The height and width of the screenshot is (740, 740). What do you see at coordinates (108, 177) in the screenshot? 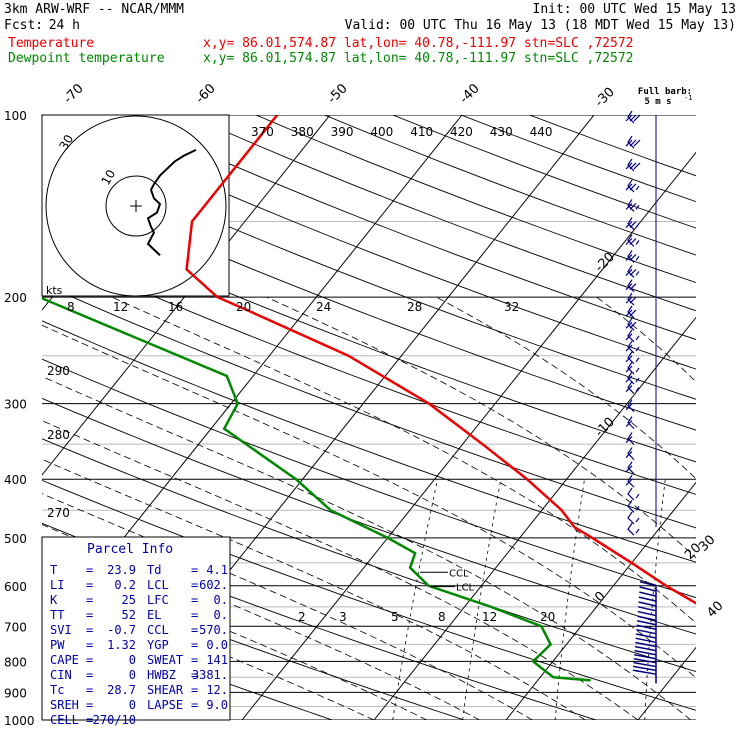
I see `hodograph-ring-label: 10` at bounding box center [108, 177].